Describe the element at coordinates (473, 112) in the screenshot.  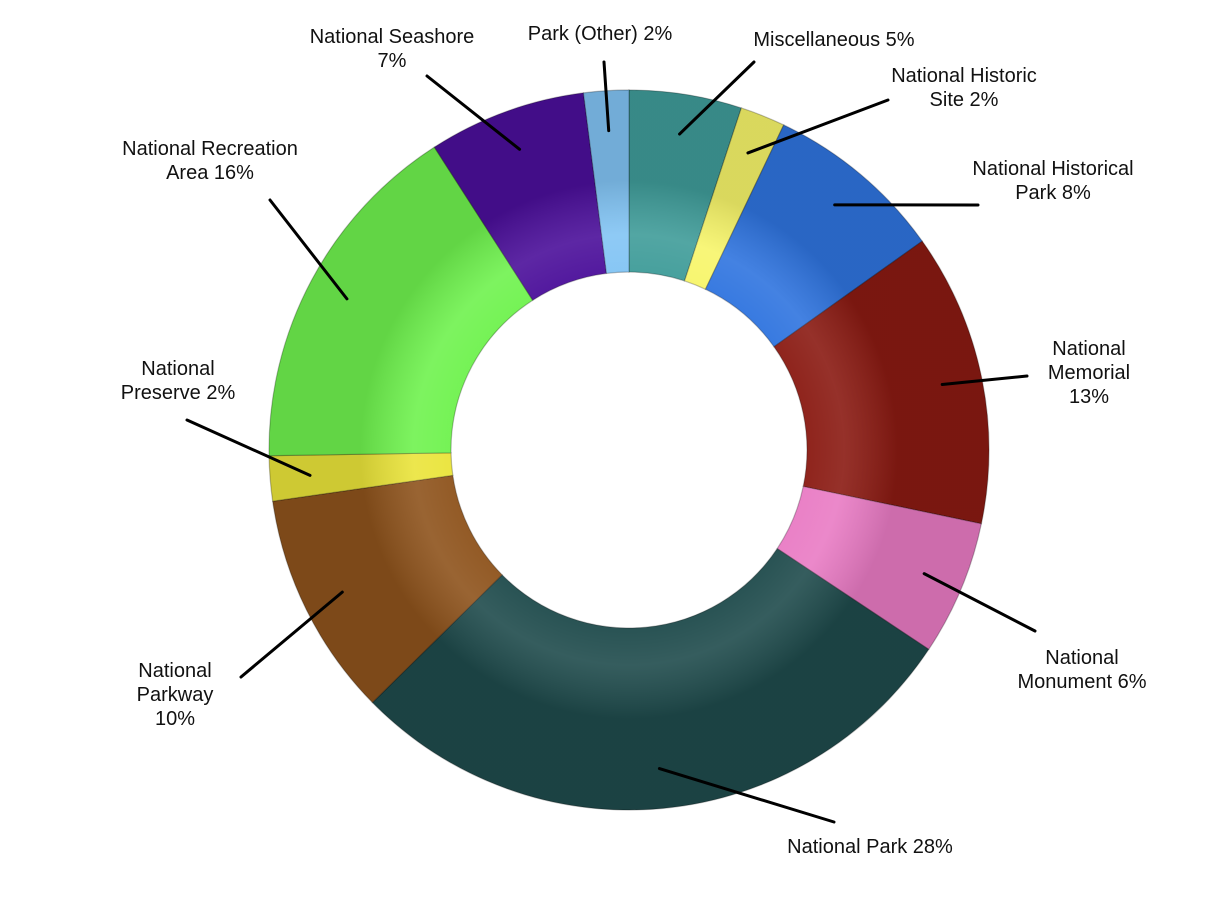
I see `leader-line-national-seashore` at that location.